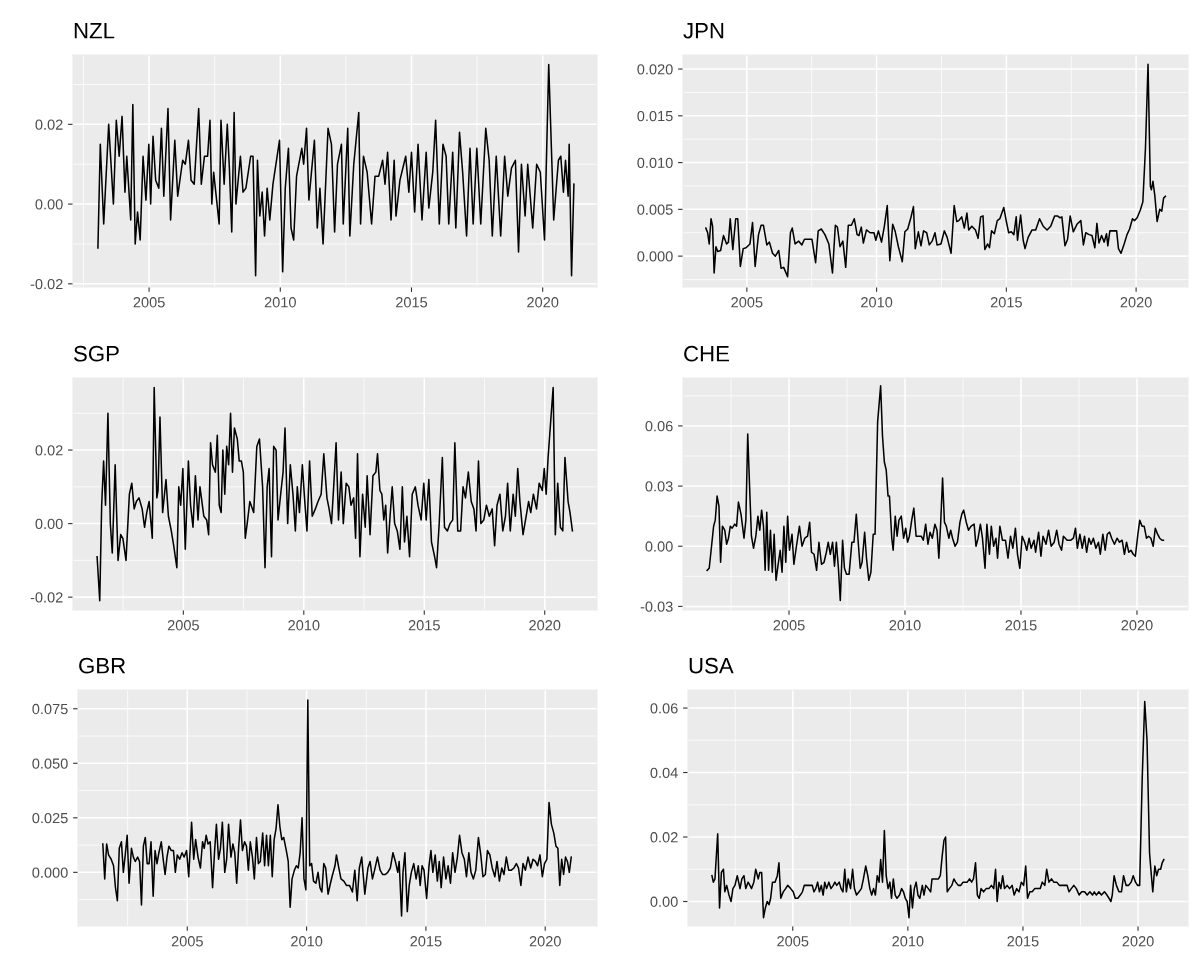 The height and width of the screenshot is (972, 1192). Describe the element at coordinates (655, 116) in the screenshot. I see `y-tick-label: 0.015` at that location.